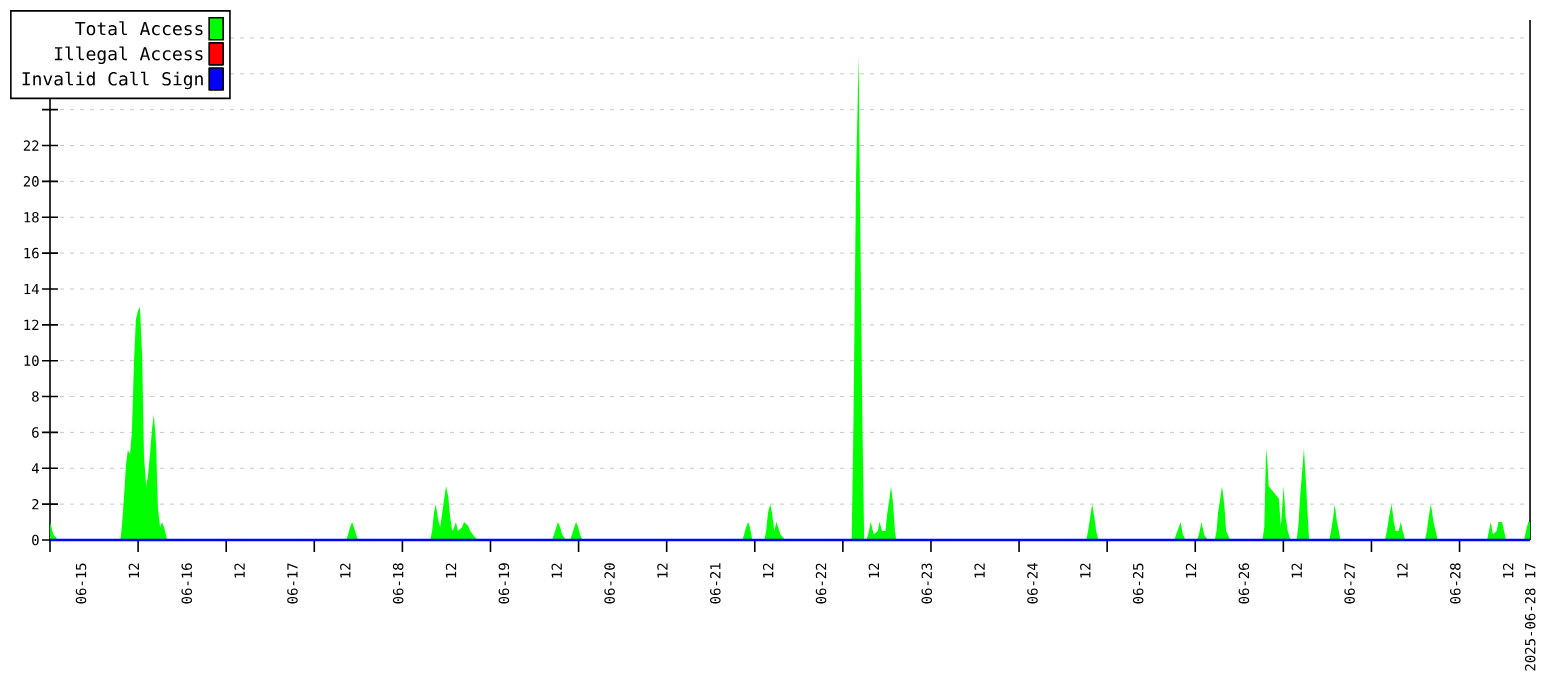 Image resolution: width=1560 pixels, height=700 pixels. What do you see at coordinates (112, 80) in the screenshot?
I see `legend-label: Invalid Call Sign` at bounding box center [112, 80].